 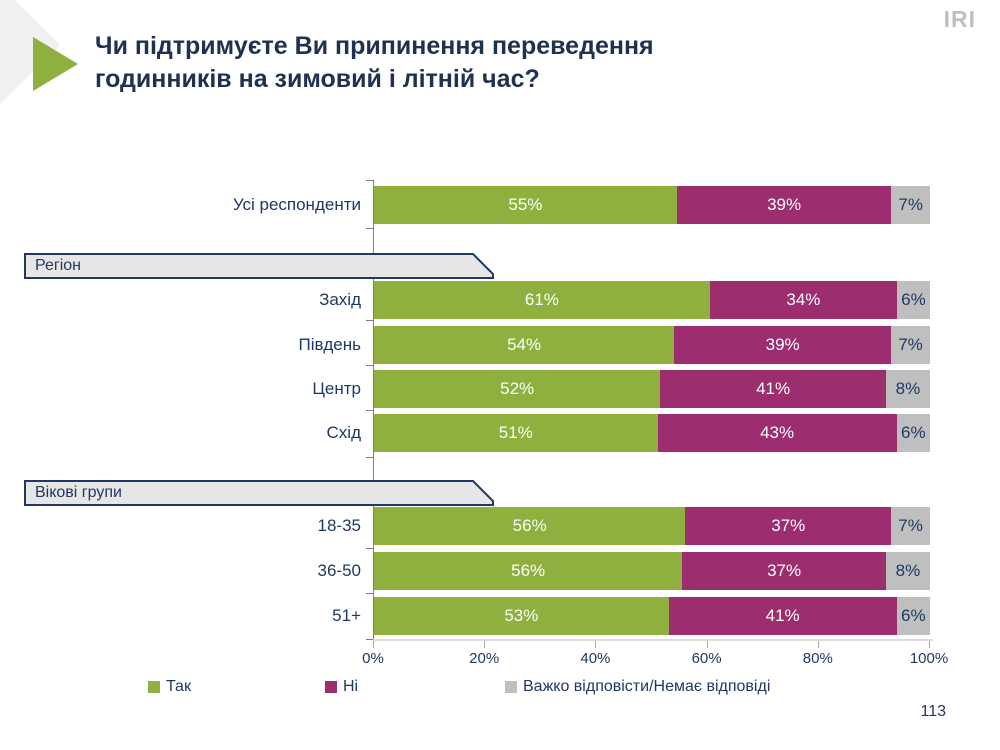 What do you see at coordinates (500, 690) in the screenshot?
I see `chart-legend: Так Ні Важко відповісти/Немає відповіді` at bounding box center [500, 690].